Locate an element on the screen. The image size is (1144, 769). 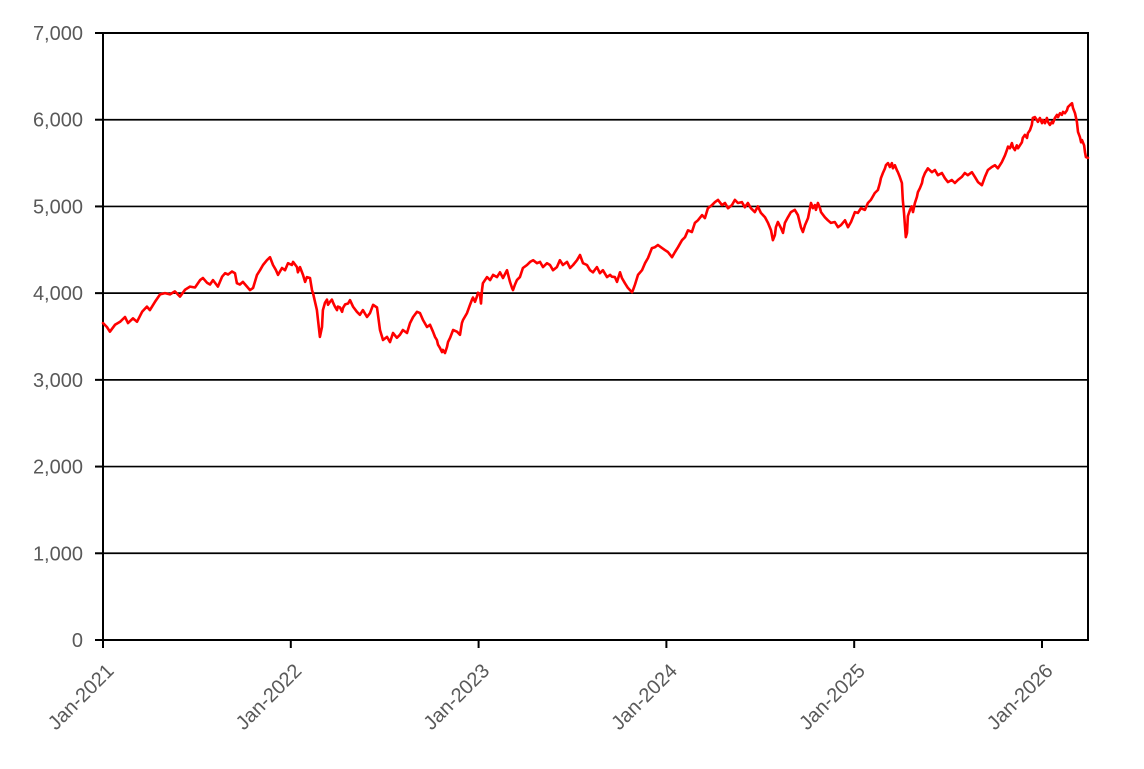
y-axis-tick-label: 0 is located at coordinates (77, 641).